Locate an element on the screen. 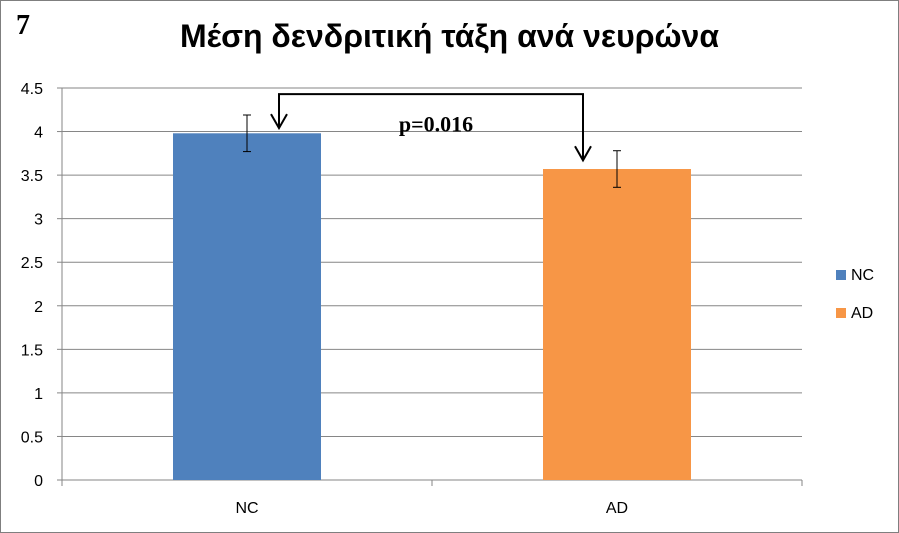 This screenshot has width=899, height=533. y-tick-label: 4.5 is located at coordinates (32, 89).